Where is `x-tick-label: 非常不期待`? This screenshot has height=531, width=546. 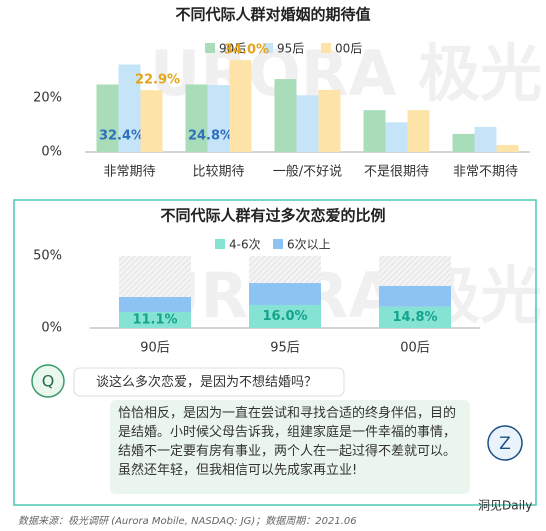 x-tick-label: 非常不期待 is located at coordinates (485, 172).